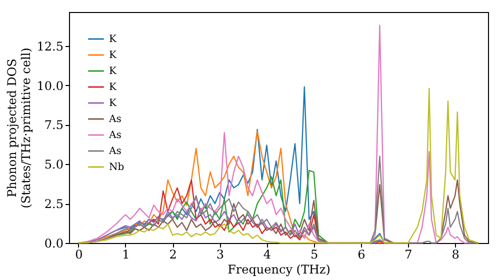  What do you see at coordinates (18, 128) in the screenshot?
I see `y-axis-title: Phonon projected DOS (States/THz·primitive cell)` at bounding box center [18, 128].